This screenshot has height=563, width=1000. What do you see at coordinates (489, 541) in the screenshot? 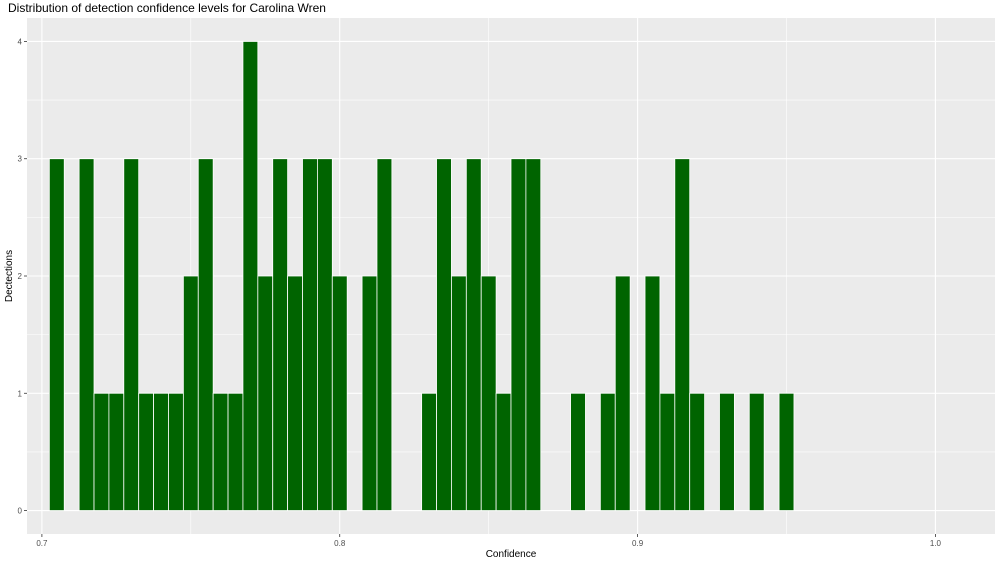
I see `x-axis: 0.7 0.8 0.9 1.0` at bounding box center [489, 541].